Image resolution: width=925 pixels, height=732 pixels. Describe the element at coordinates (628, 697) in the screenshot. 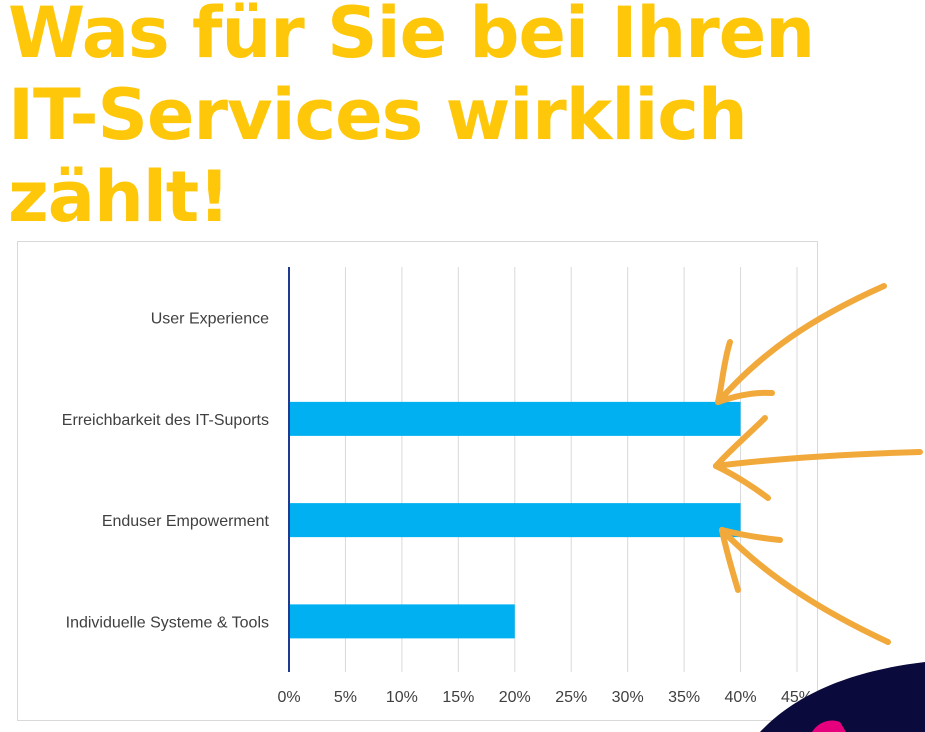

I see `x-tick-label-30: 30%` at that location.